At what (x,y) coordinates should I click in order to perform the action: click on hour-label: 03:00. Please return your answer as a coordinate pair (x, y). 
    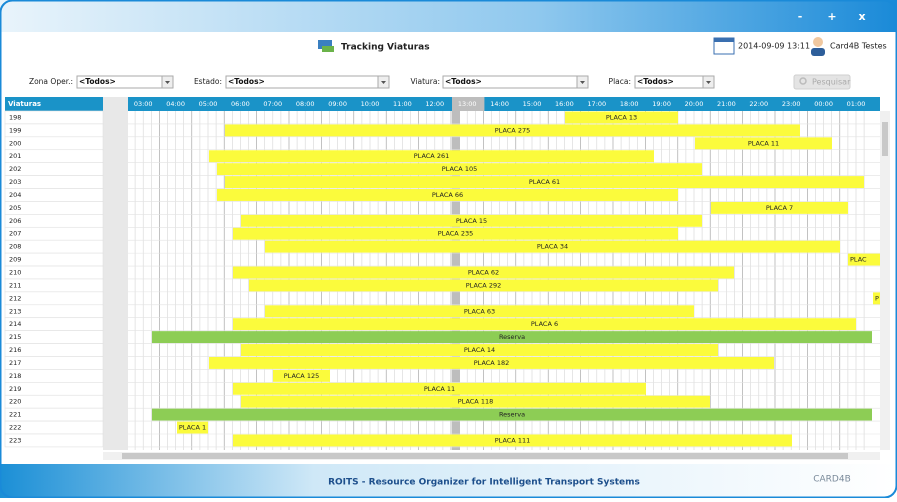
    Looking at the image, I should click on (143, 104).